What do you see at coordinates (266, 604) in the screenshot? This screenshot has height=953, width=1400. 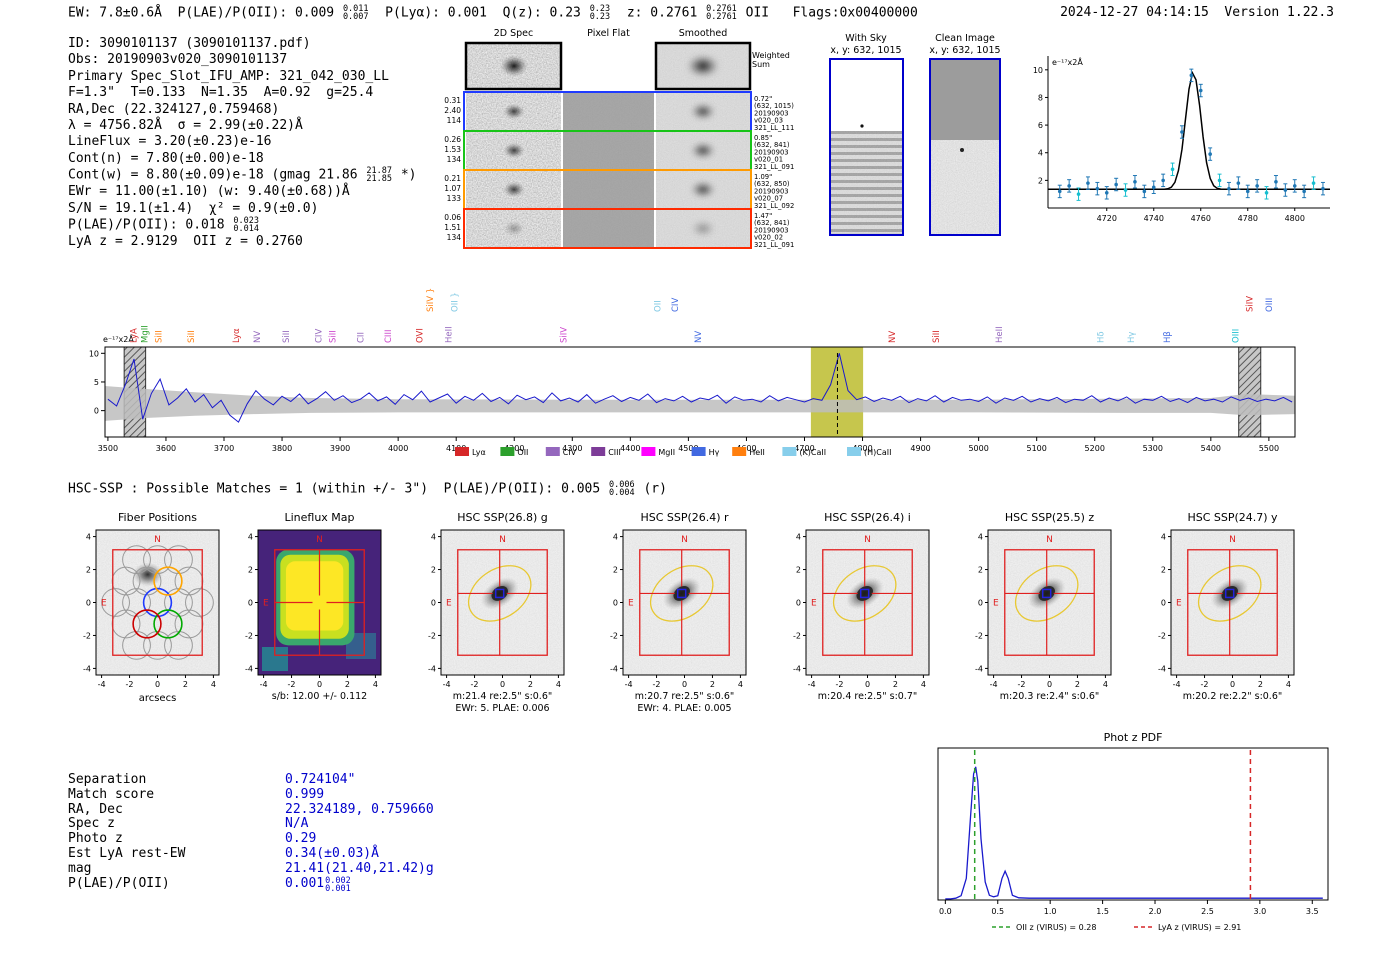 I see `svg-text: E` at bounding box center [266, 604].